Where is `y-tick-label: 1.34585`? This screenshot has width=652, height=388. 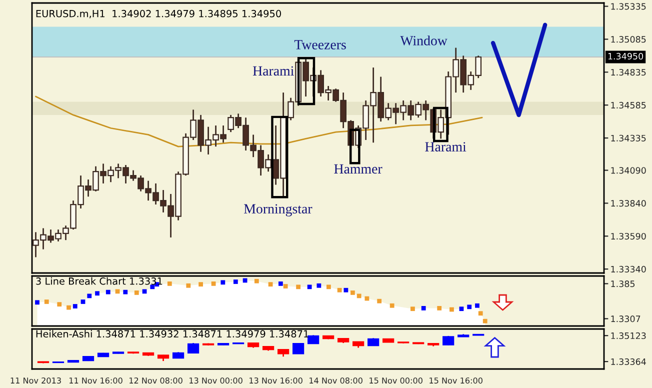
y-tick-label: 1.34585 is located at coordinates (628, 105).